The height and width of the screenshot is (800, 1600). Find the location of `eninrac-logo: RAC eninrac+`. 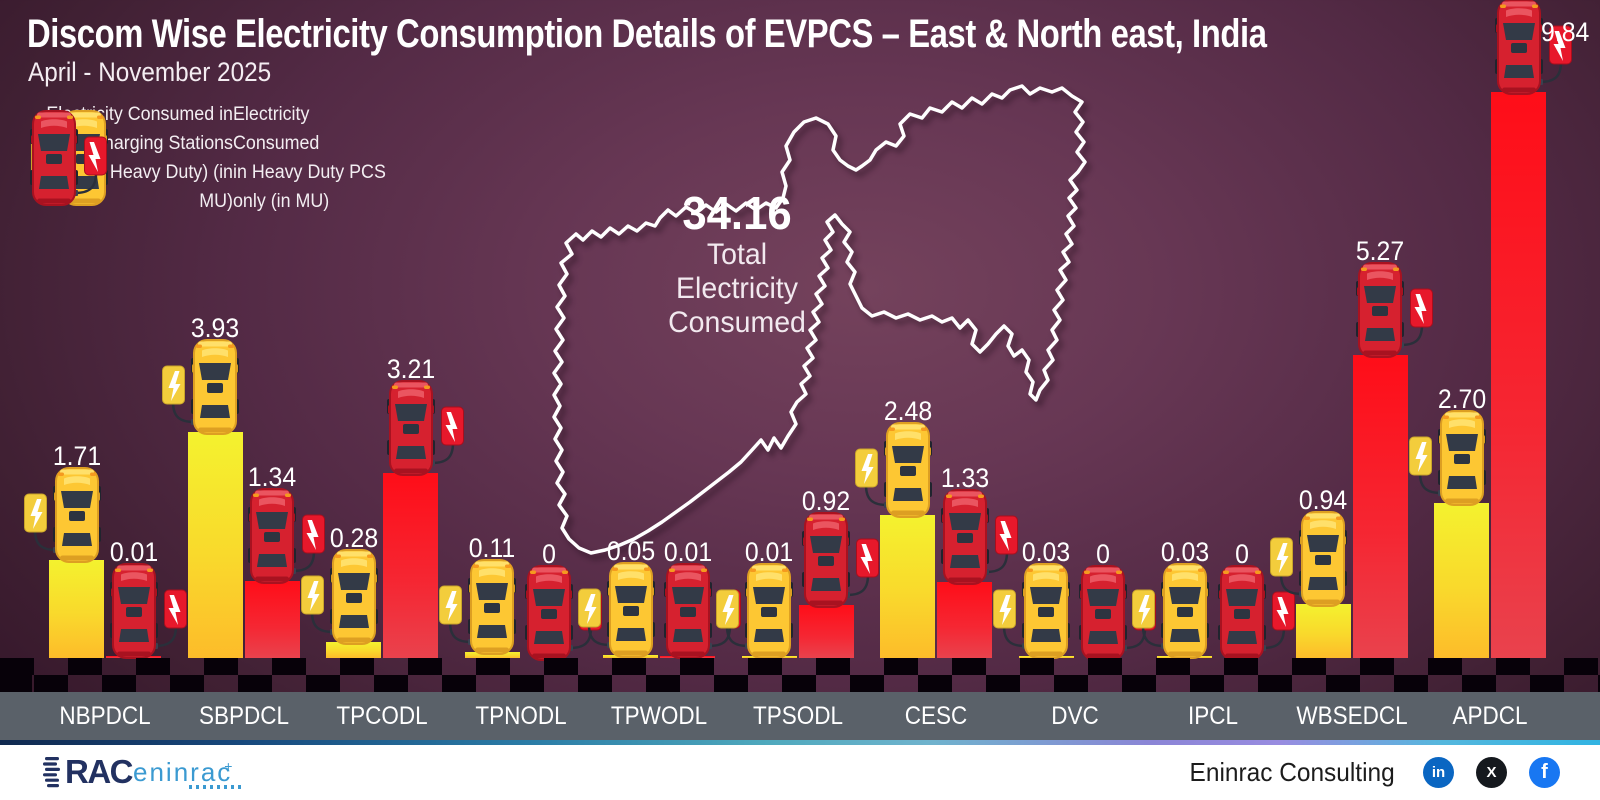

eninrac-logo: RAC eninrac+ is located at coordinates (142, 772).